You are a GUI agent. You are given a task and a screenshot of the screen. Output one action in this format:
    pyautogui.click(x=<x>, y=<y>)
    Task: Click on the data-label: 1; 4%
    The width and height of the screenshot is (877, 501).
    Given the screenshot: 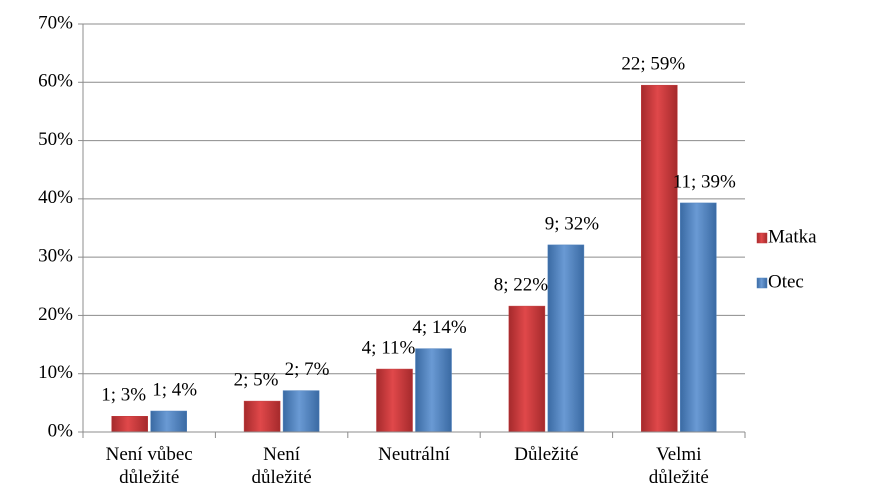 What is the action you would take?
    pyautogui.click(x=174, y=389)
    